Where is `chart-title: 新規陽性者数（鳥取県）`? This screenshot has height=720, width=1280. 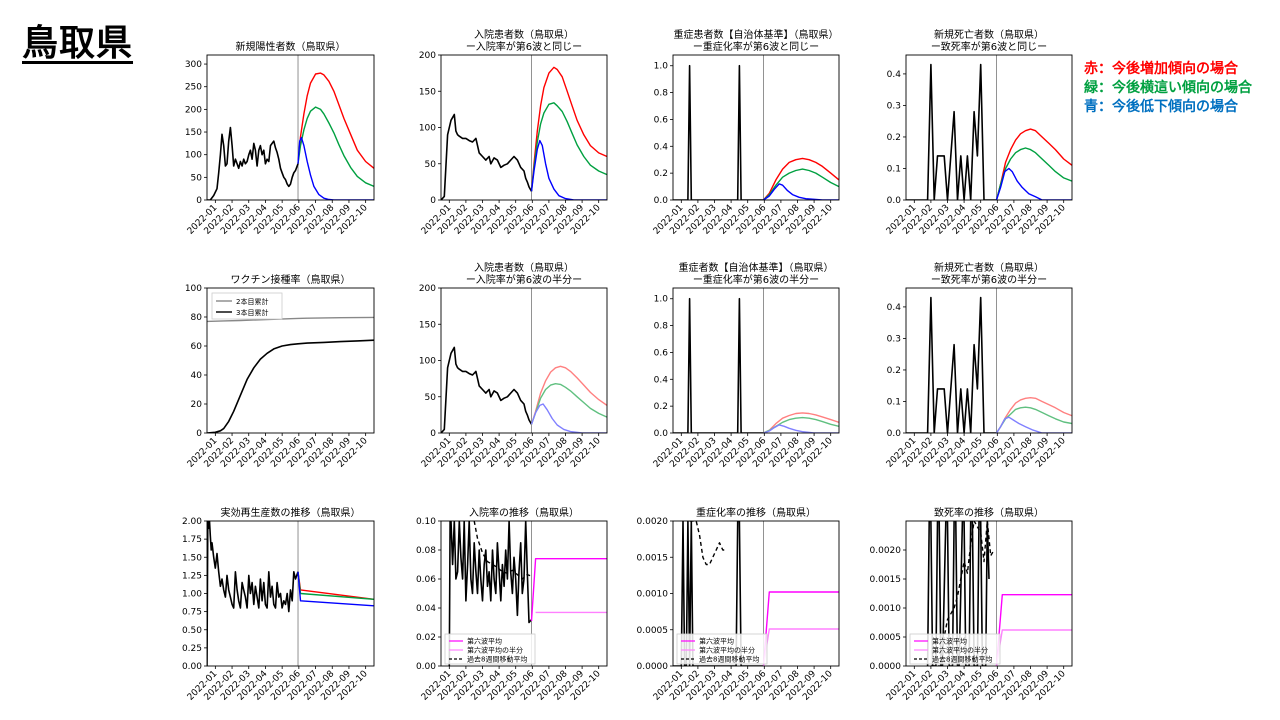
chart-title: 新規陽性者数（鳥取県） is located at coordinates (291, 46).